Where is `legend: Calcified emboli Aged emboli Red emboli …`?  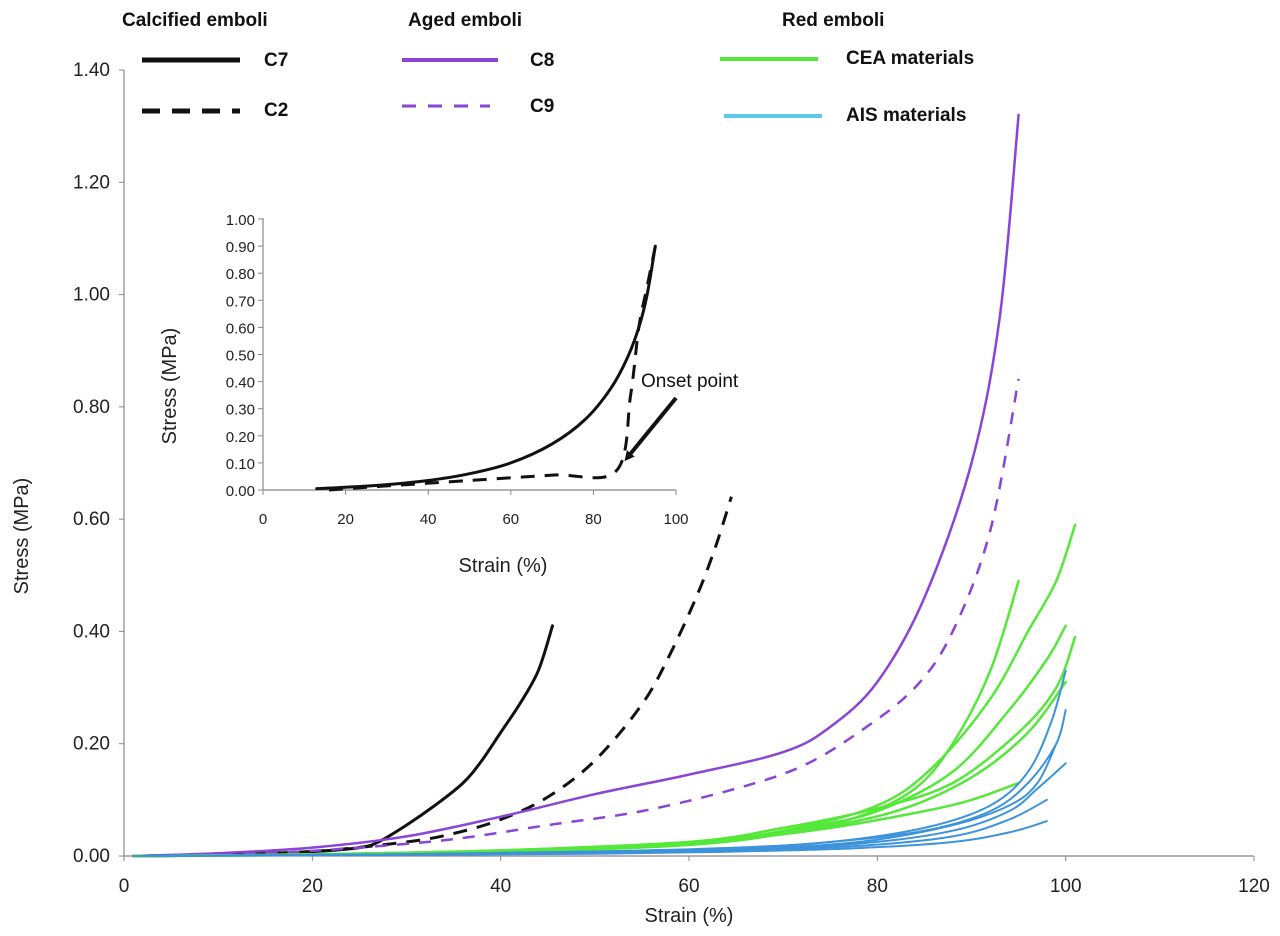 legend: Calcified emboli Aged emboli Red emboli … is located at coordinates (548, 68).